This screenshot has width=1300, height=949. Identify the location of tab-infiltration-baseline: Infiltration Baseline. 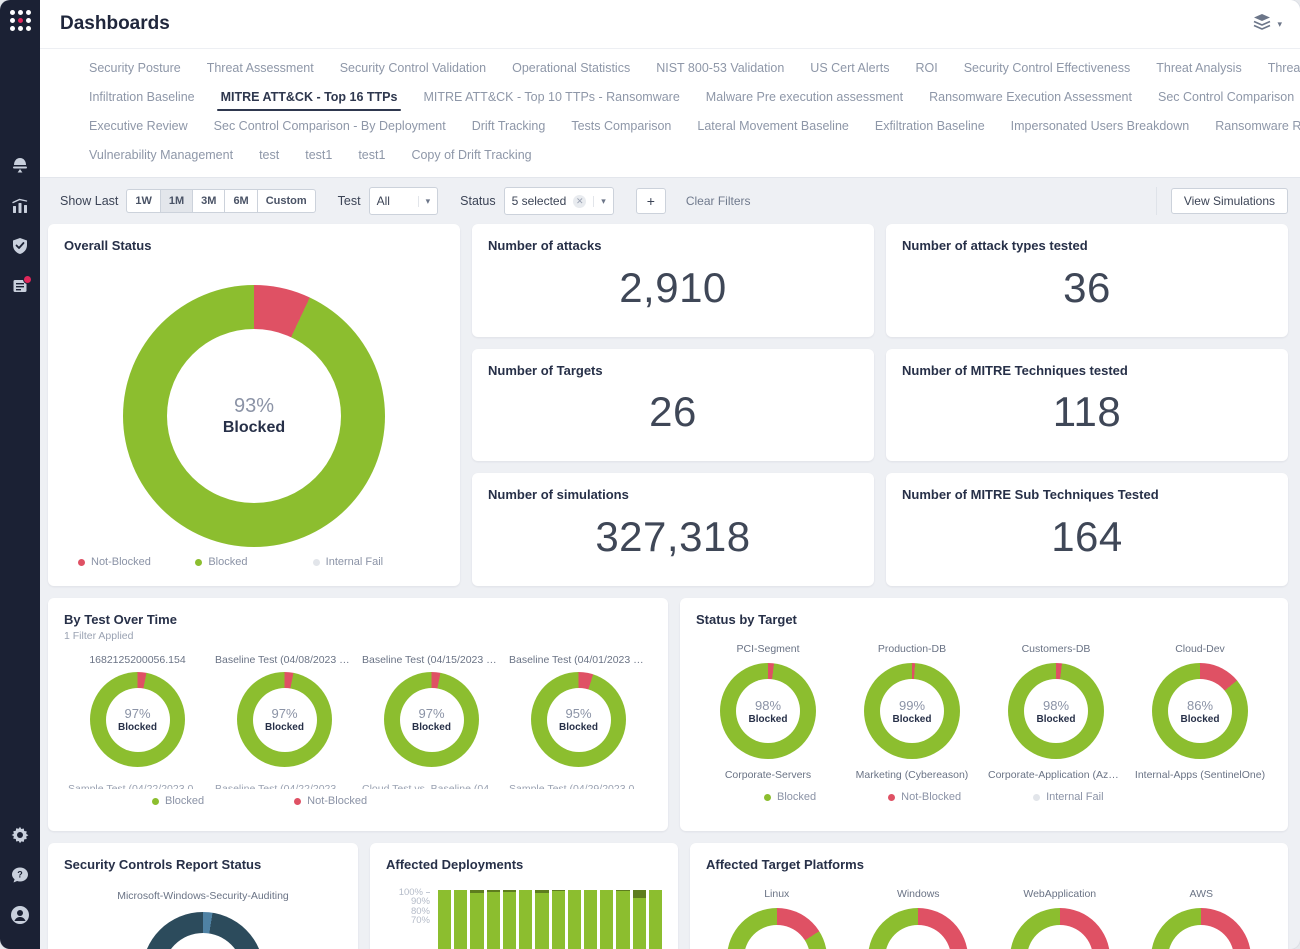
(142, 96).